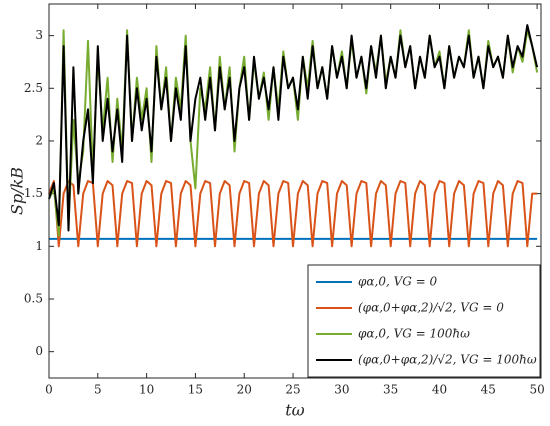  Describe the element at coordinates (39, 351) in the screenshot. I see `y-tick-label: 0` at that location.